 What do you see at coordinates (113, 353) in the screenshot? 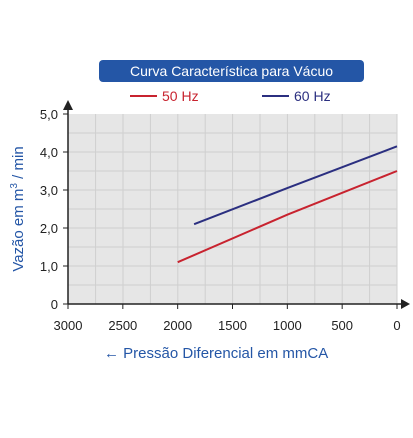
I see `x-axis-arrow-icon: ←` at bounding box center [113, 353].